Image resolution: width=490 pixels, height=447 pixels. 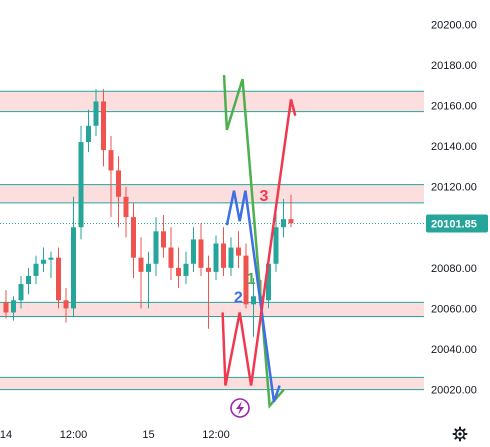 What do you see at coordinates (223, 255) in the screenshot?
I see `candle-30-body` at bounding box center [223, 255].